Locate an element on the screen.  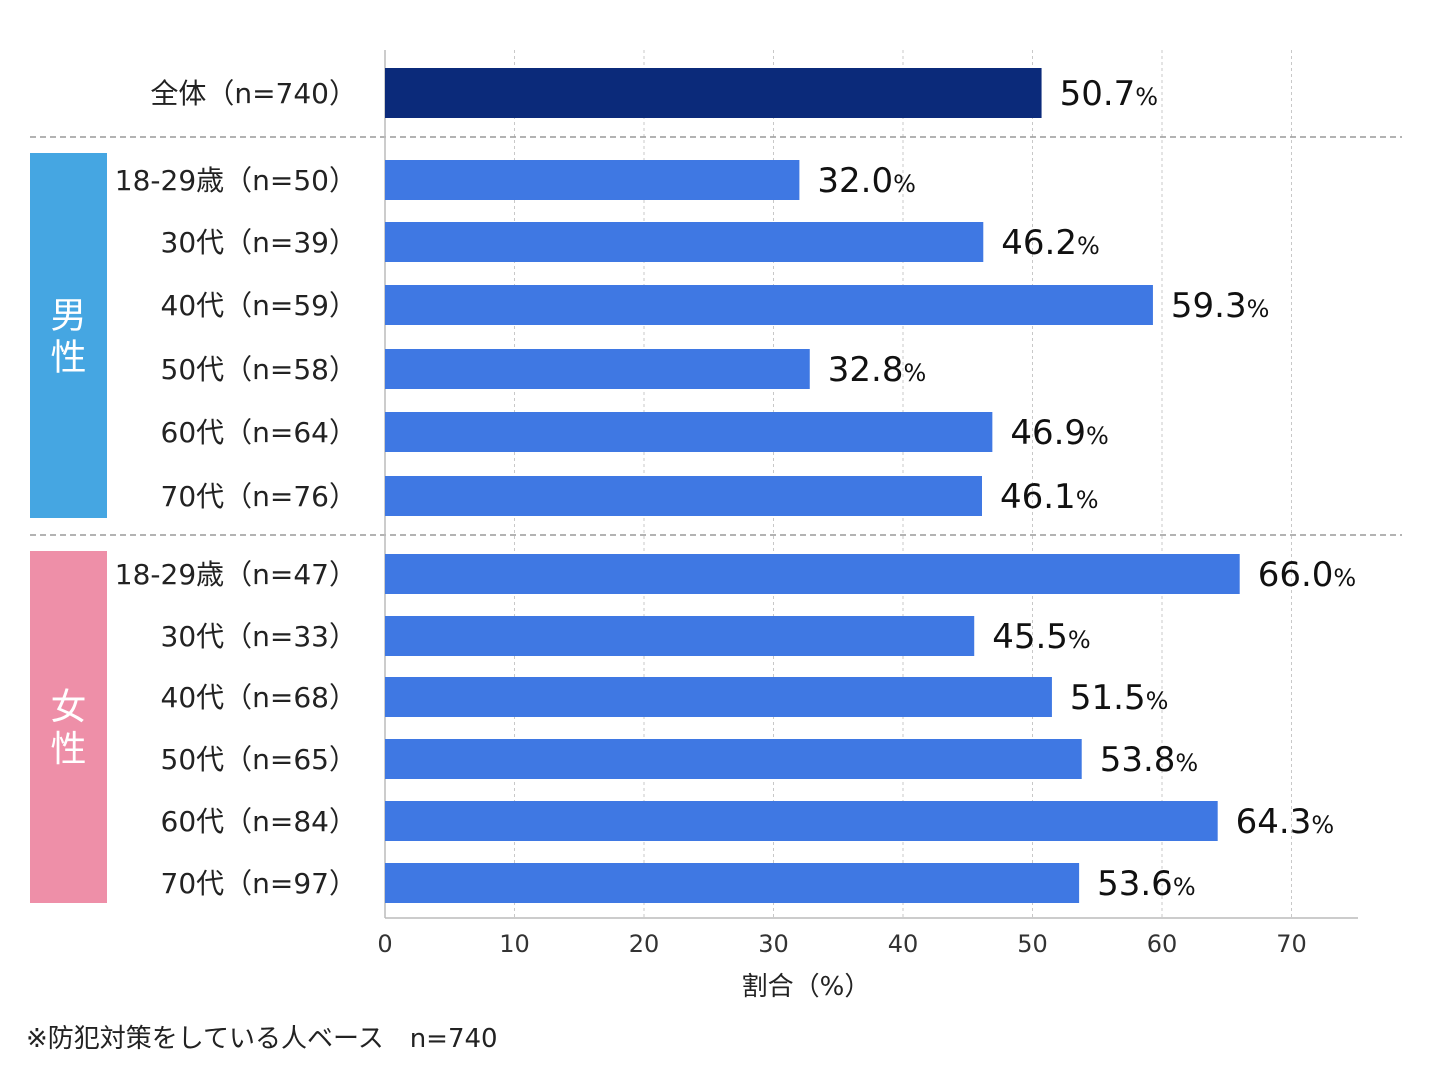
category-label-1-0: 18-29歳（n=50） is located at coordinates (236, 180).